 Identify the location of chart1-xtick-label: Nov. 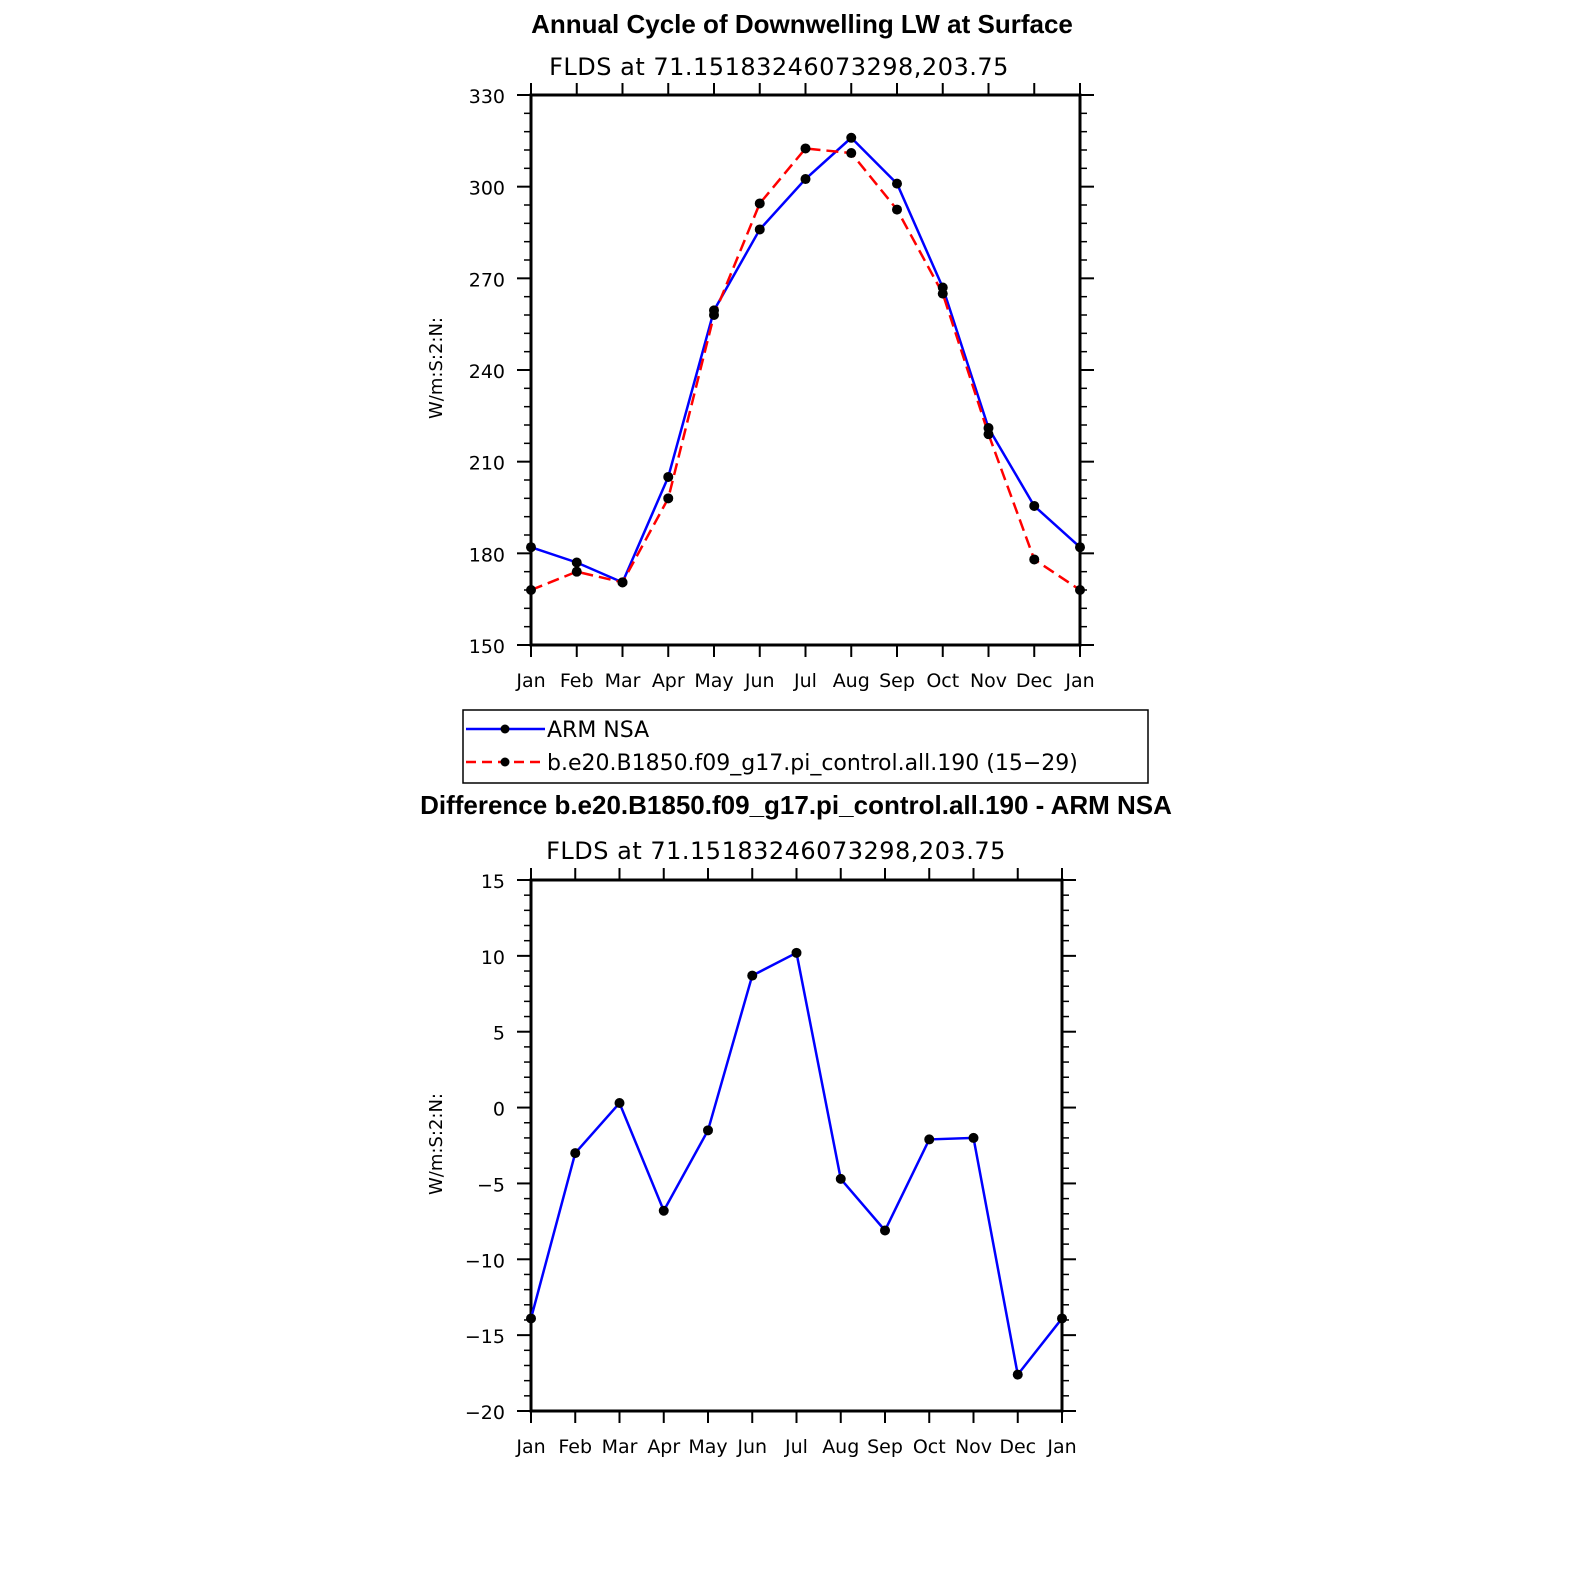
(988, 681).